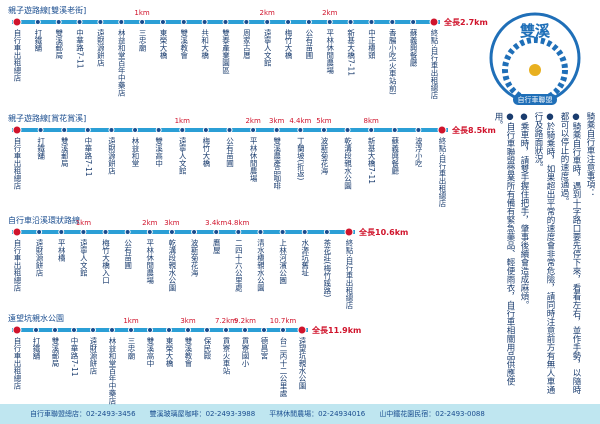  What do you see at coordinates (324, 121) in the screenshot?
I see `km-marker: 5km` at bounding box center [324, 121].